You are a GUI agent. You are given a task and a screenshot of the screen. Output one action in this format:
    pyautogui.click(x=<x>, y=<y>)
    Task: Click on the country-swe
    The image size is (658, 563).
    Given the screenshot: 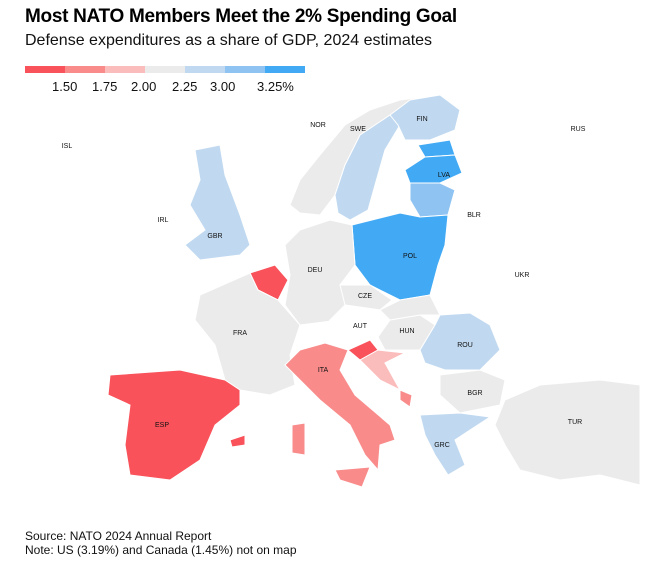 What is the action you would take?
    pyautogui.click(x=367, y=167)
    